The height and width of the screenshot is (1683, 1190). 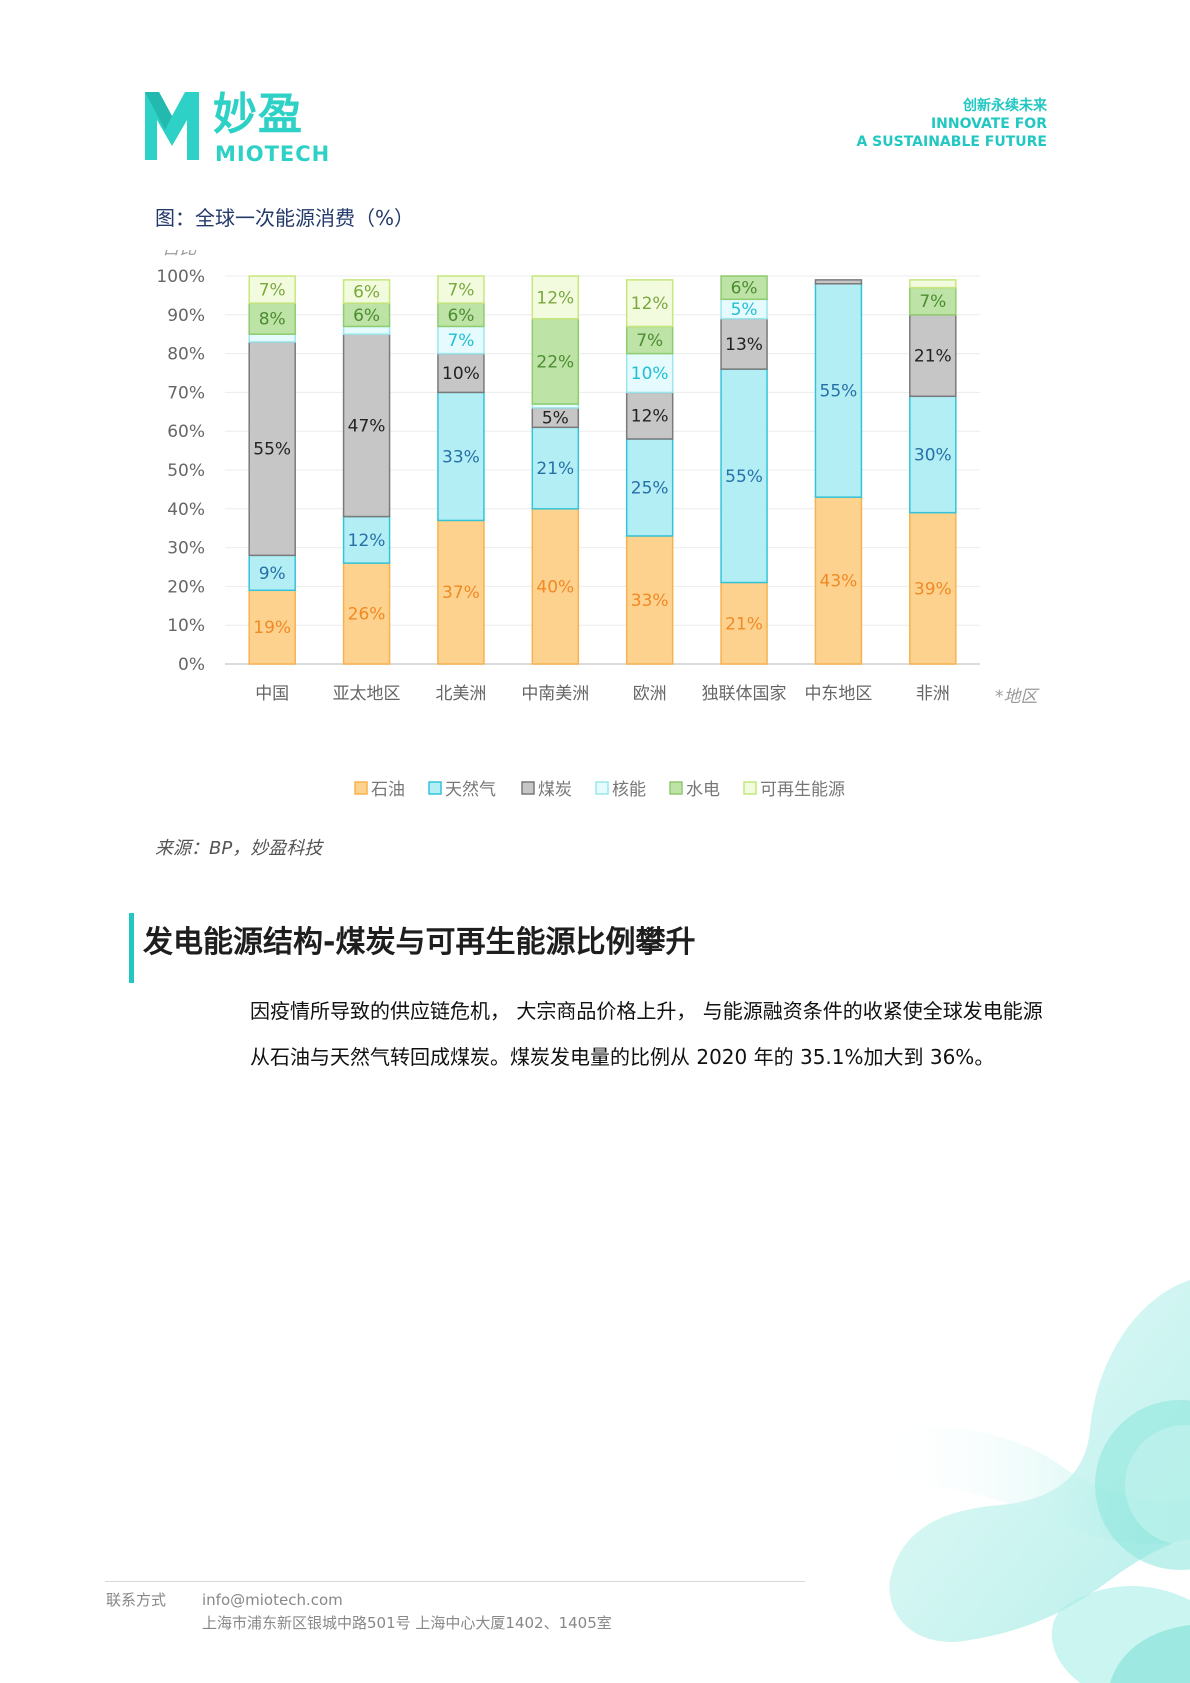 What do you see at coordinates (186, 587) in the screenshot?
I see `y-tick-label: 20%` at bounding box center [186, 587].